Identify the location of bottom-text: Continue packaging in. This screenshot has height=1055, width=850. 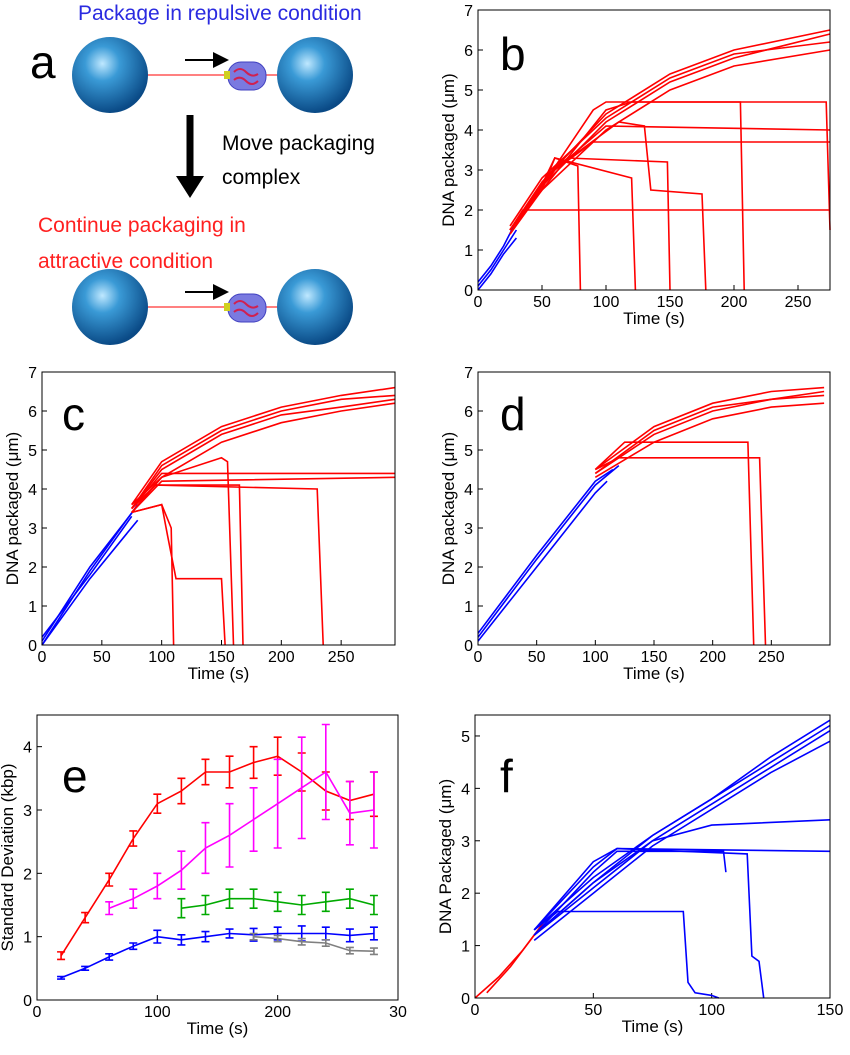
(142, 225).